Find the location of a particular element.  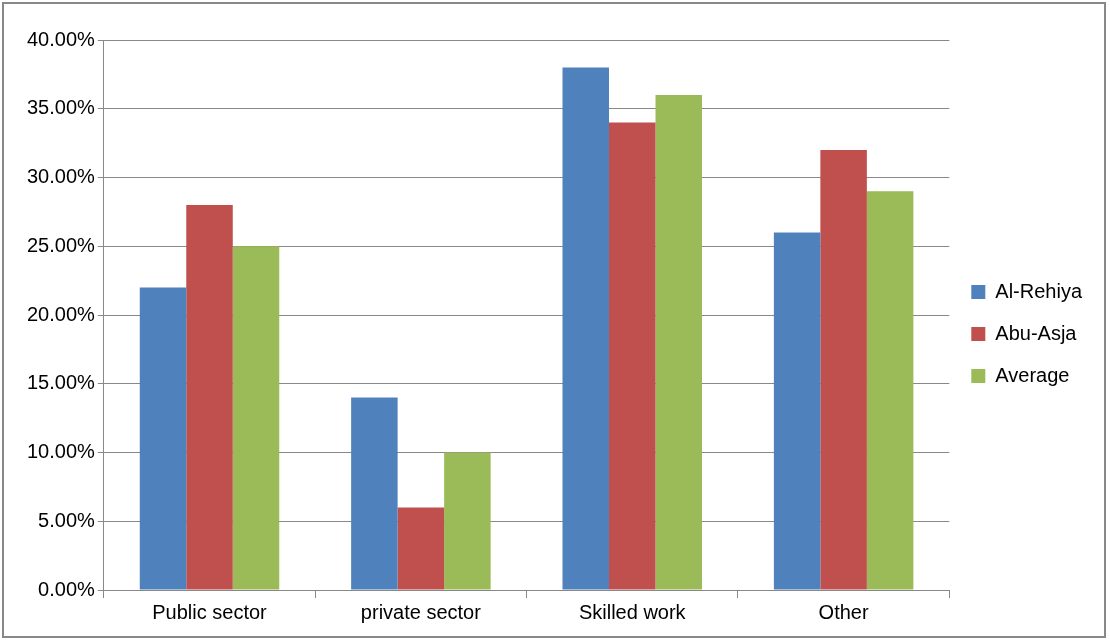

legend-label: Al-Rehiya is located at coordinates (1039, 290).